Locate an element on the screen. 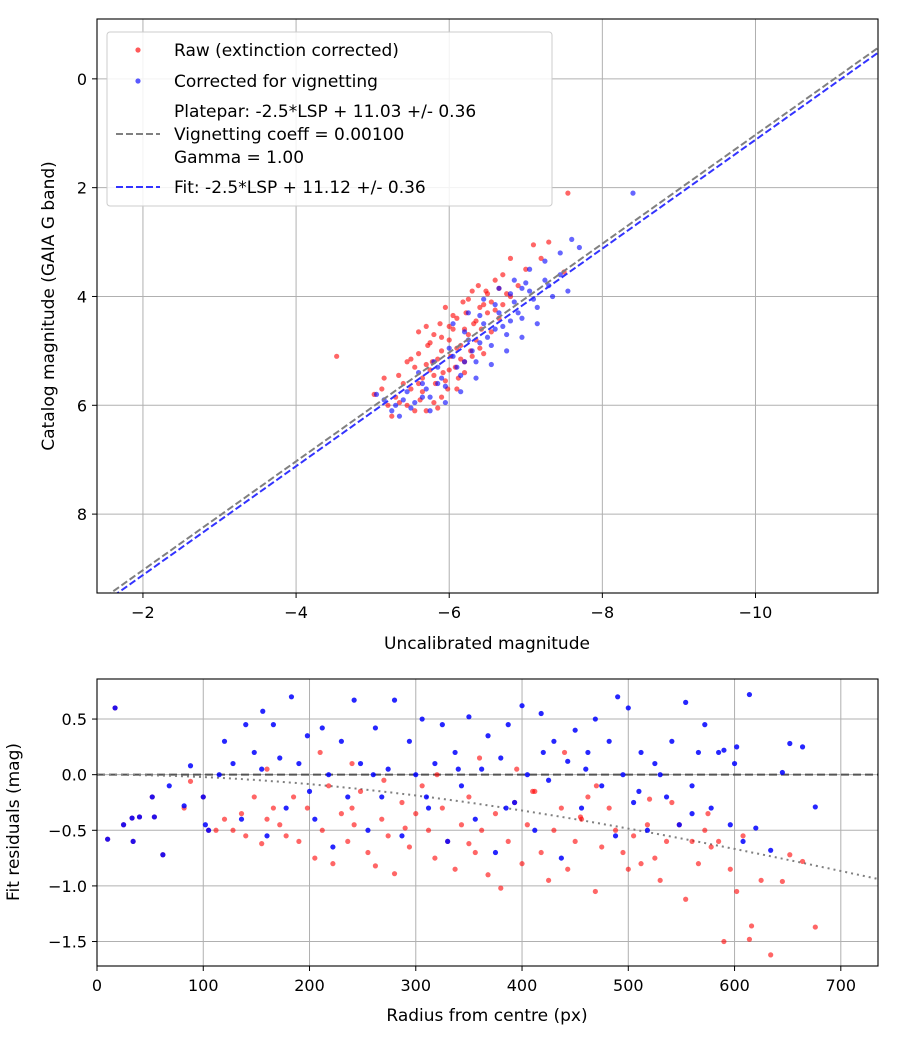 This screenshot has height=1054, width=900. top-x-tick-label: −6 is located at coordinates (449, 612).